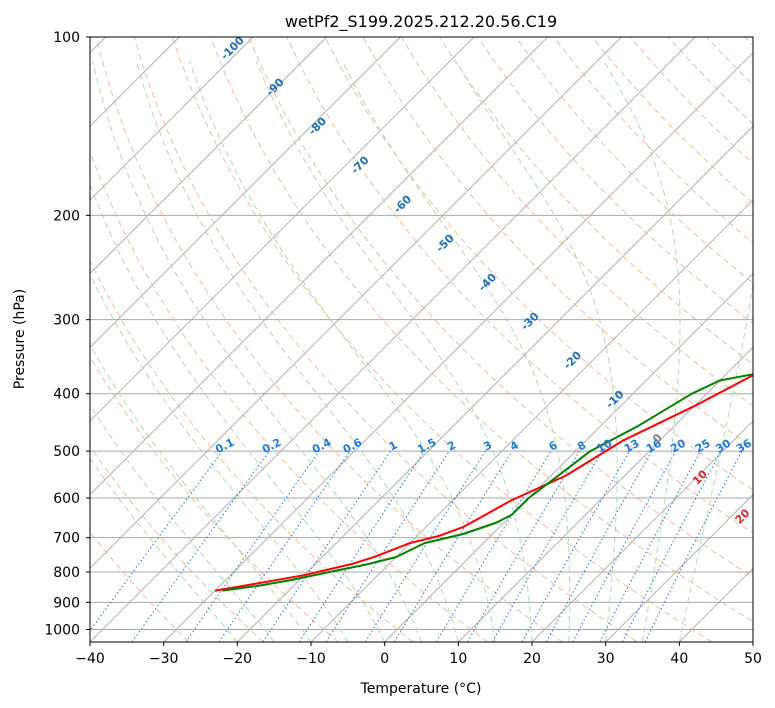 The width and height of the screenshot is (775, 708). What do you see at coordinates (66, 395) in the screenshot?
I see `y-tick-label: 400` at bounding box center [66, 395].